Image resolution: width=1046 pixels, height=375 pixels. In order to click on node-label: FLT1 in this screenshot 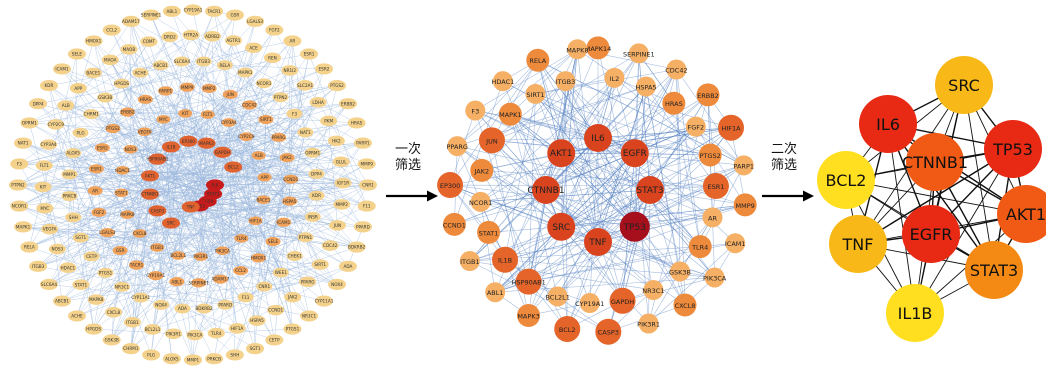, I will do `click(45, 165)`.